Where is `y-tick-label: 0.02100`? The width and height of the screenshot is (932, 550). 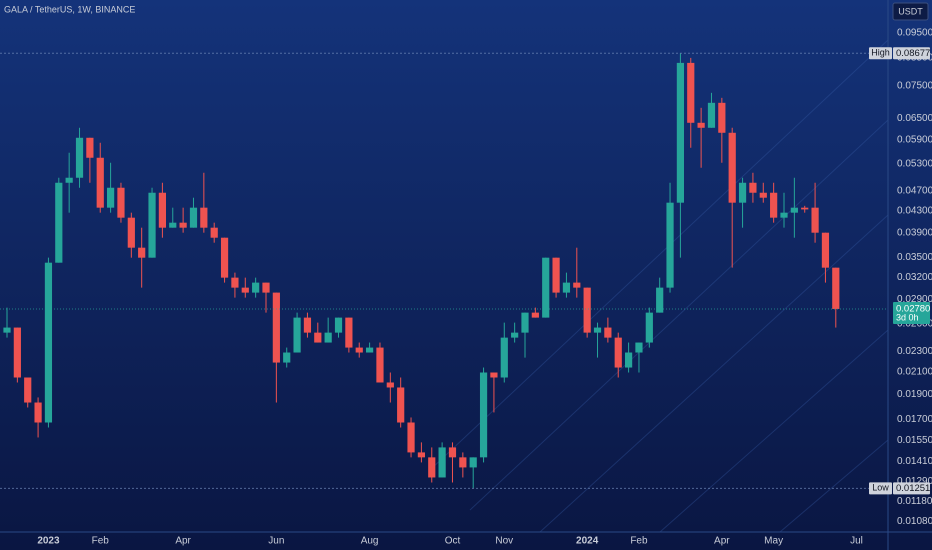
y-tick-label: 0.02100 is located at coordinates (914, 372).